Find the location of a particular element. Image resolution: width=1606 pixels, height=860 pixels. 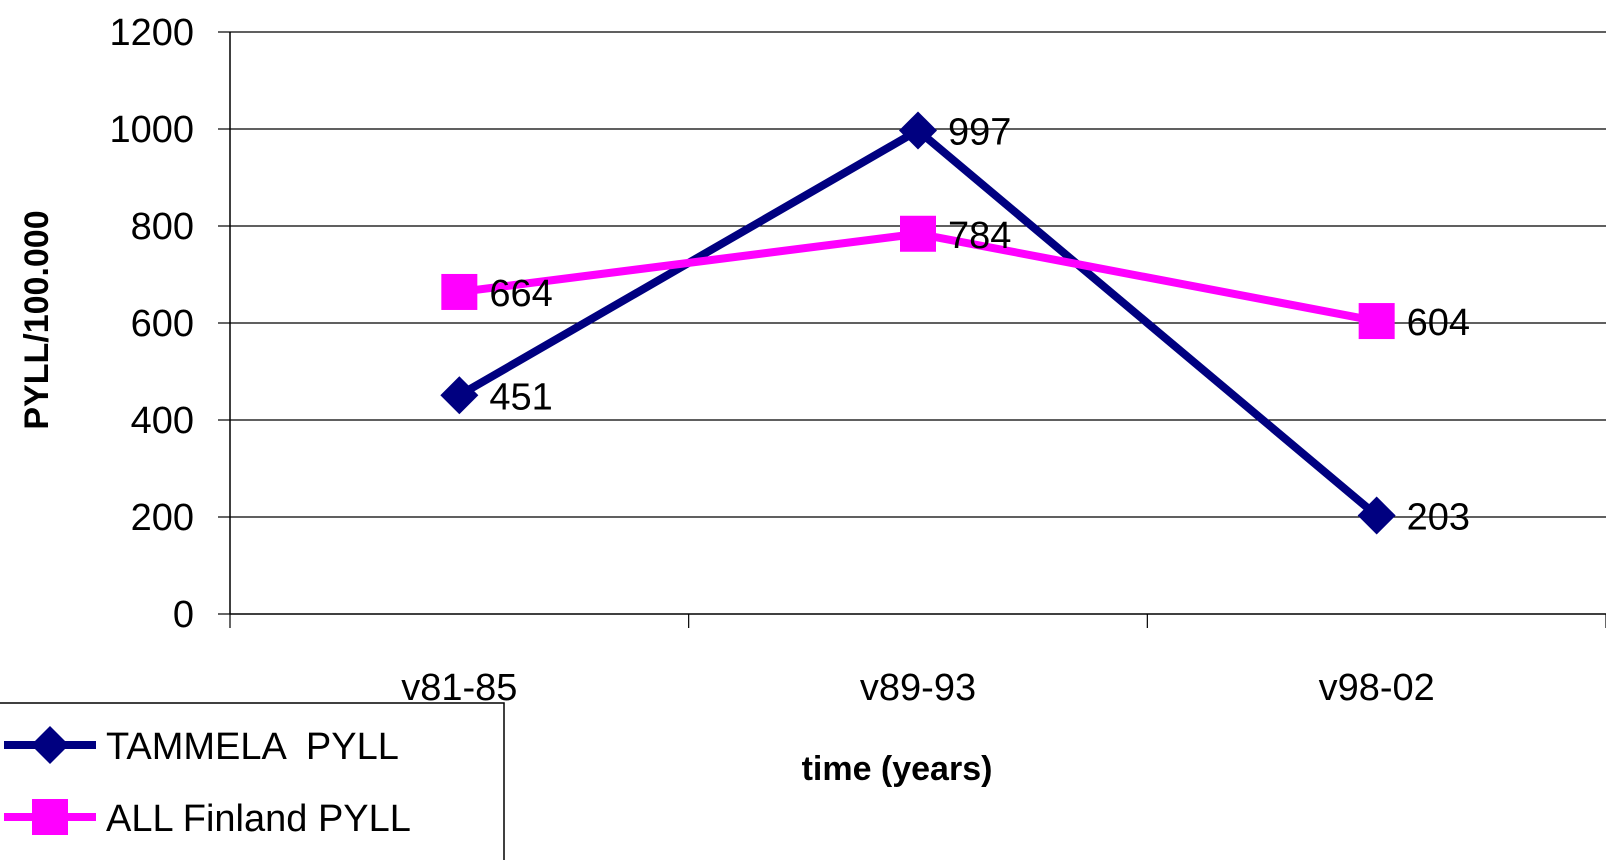

x-axis-title: time (years) is located at coordinates (897, 769).